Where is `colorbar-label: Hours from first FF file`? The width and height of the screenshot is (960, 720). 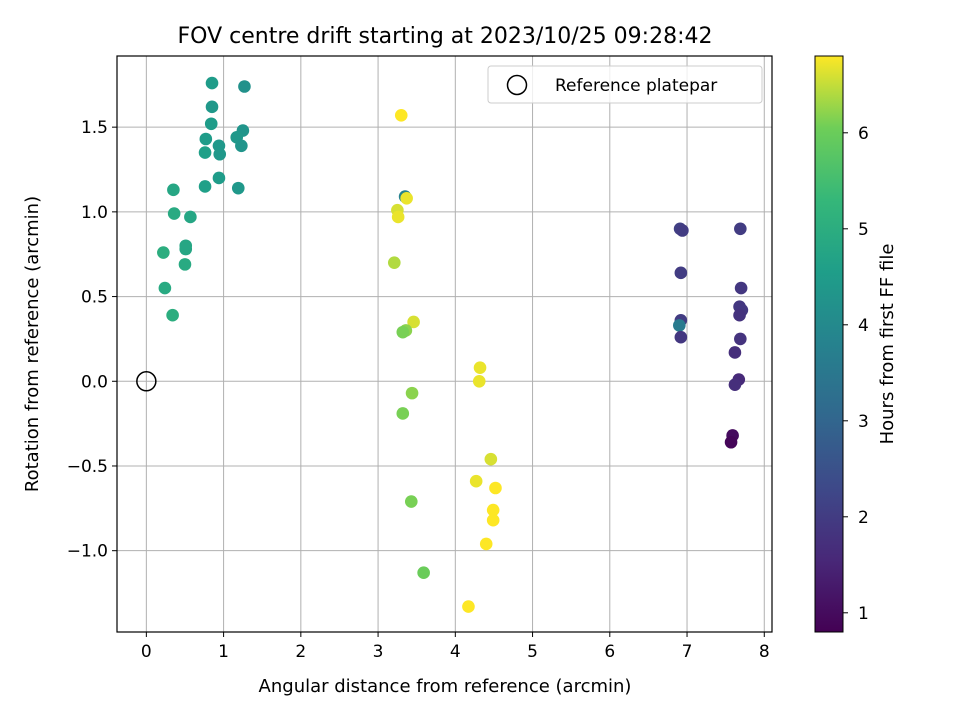 colorbar-label: Hours from first FF file is located at coordinates (887, 344).